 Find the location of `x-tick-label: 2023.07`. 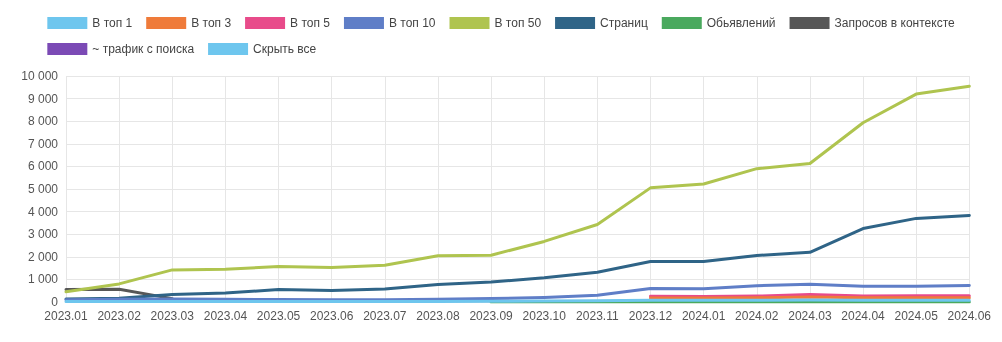

x-tick-label: 2023.07 is located at coordinates (385, 316).